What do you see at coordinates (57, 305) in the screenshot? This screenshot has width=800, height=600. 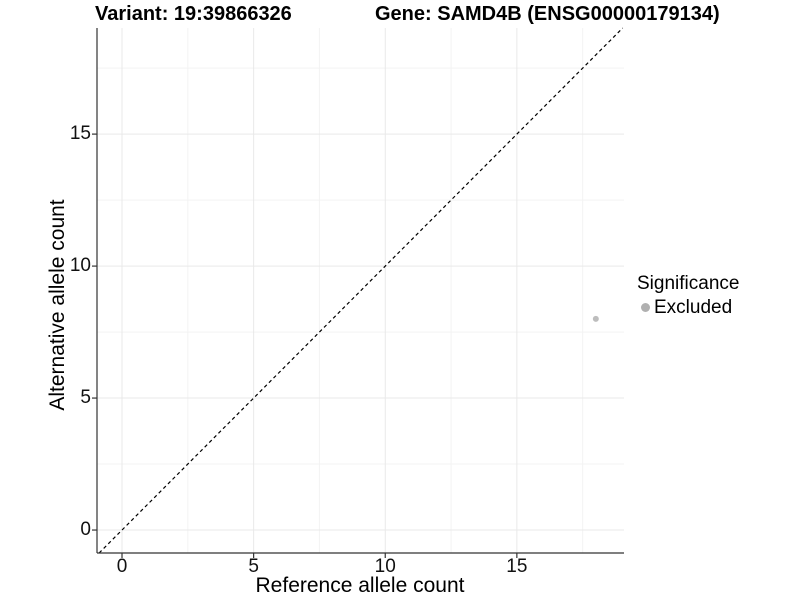 I see `y-axis-title: Alternative allele count` at bounding box center [57, 305].